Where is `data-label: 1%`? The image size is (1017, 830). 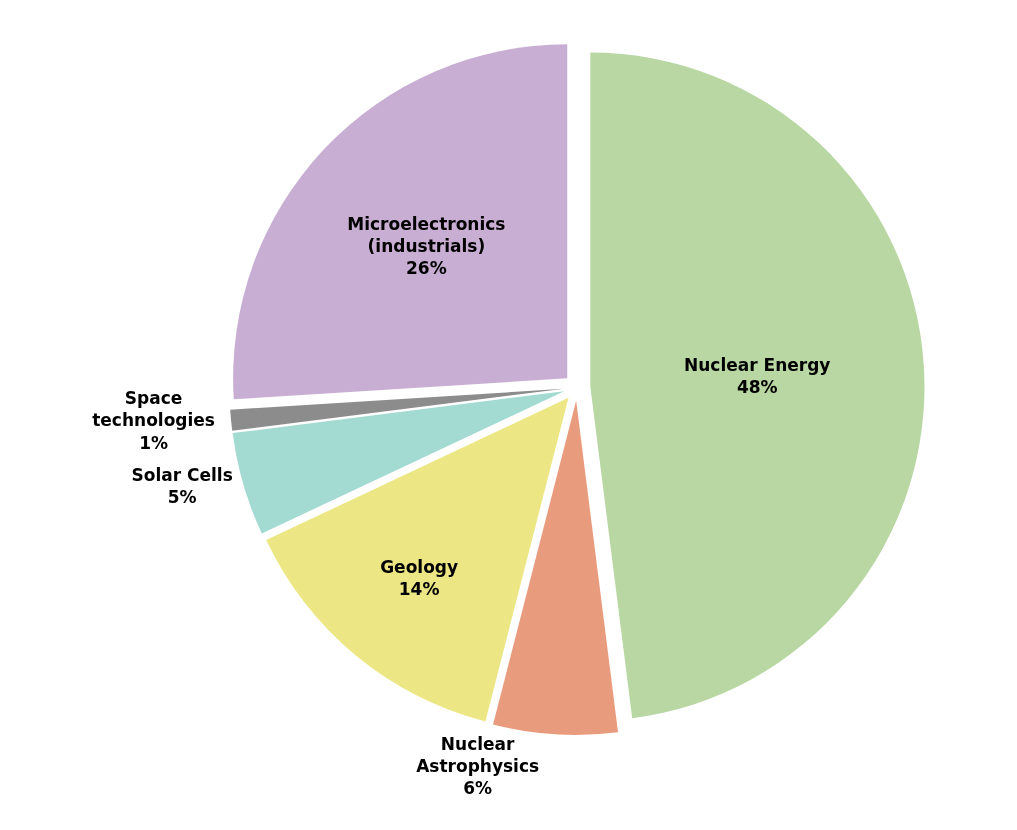 data-label: 1% is located at coordinates (154, 442).